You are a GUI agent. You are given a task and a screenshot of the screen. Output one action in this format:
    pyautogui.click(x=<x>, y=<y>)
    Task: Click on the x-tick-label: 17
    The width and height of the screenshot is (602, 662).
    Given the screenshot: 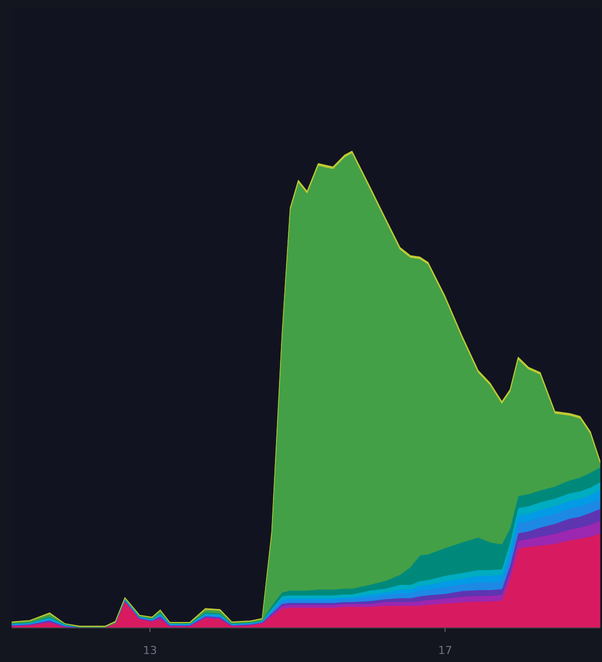 What is the action you would take?
    pyautogui.click(x=445, y=650)
    